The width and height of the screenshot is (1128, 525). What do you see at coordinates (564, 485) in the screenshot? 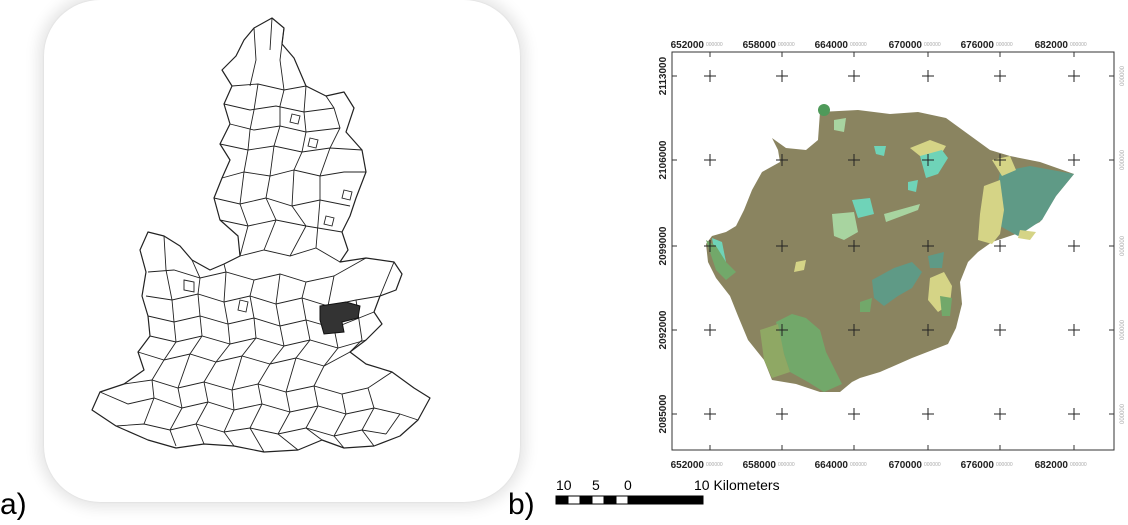
I see `scale-label-10: 10` at bounding box center [564, 485].